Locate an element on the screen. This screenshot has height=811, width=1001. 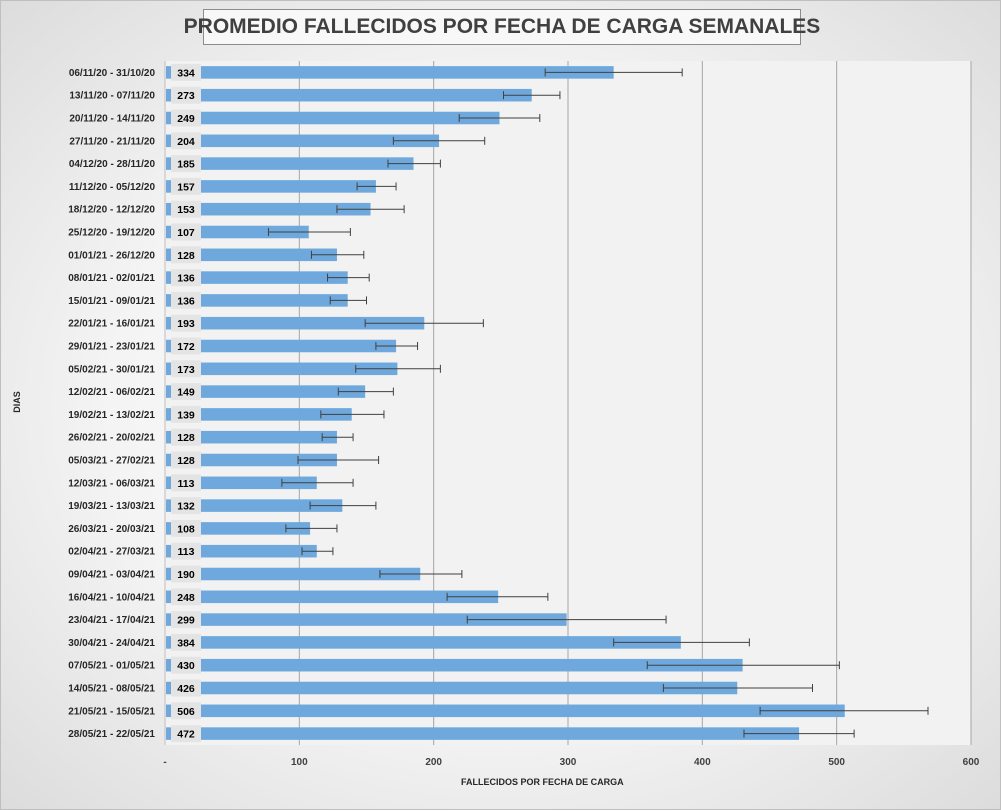
data-label: 149 is located at coordinates (186, 393).